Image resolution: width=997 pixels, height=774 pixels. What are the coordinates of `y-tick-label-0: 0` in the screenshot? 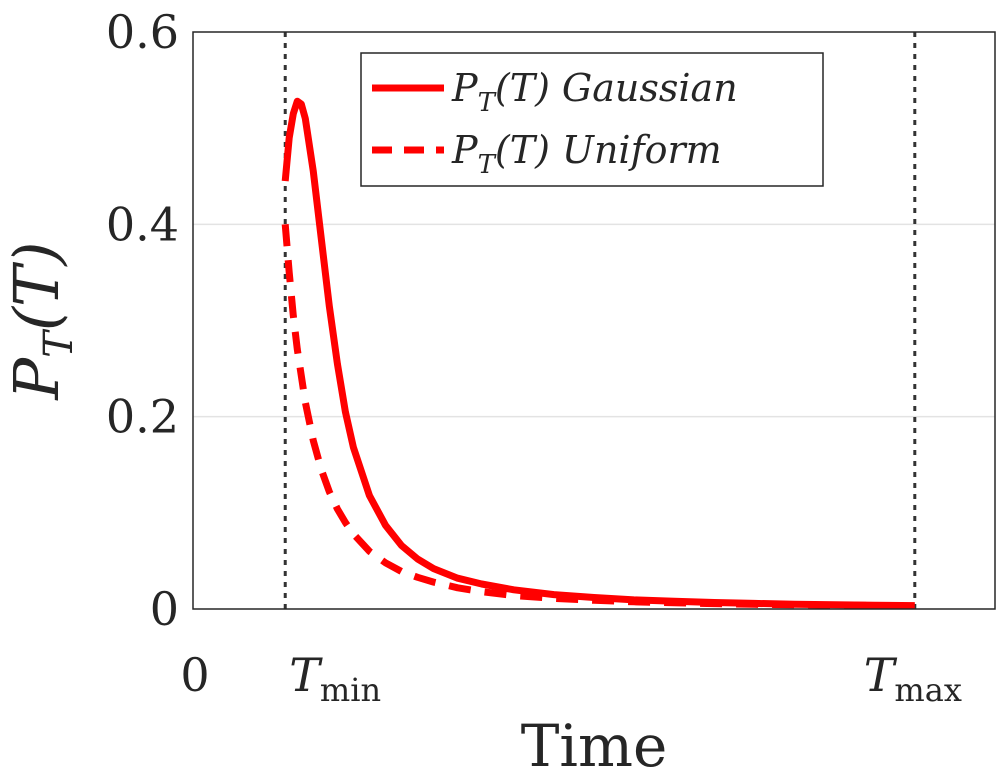 It's located at (164, 609).